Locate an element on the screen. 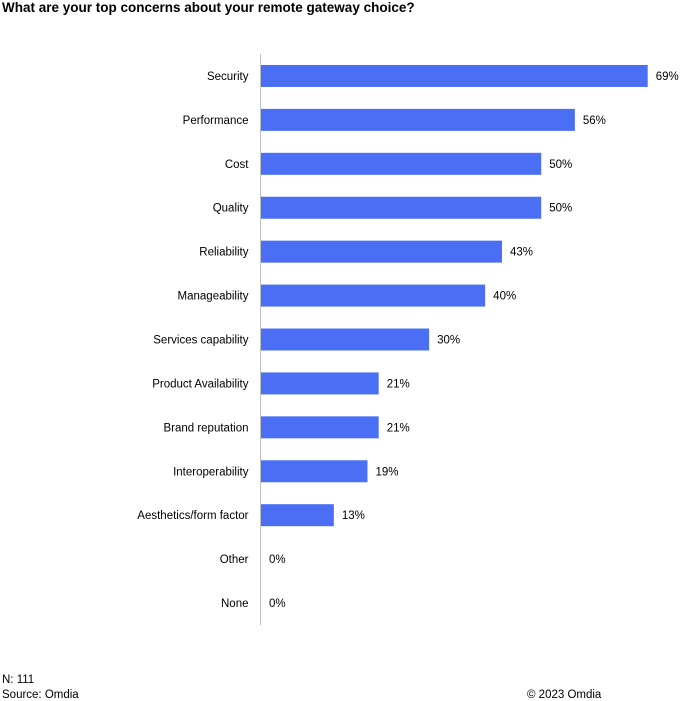 This screenshot has width=682, height=701. category-label: Aesthetics/form factor is located at coordinates (192, 516).